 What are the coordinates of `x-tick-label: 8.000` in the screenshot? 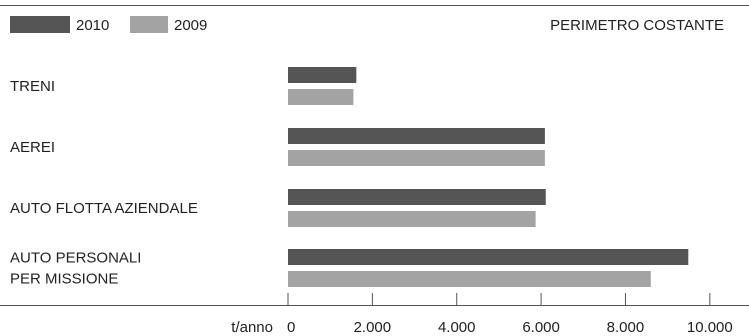 It's located at (626, 327).